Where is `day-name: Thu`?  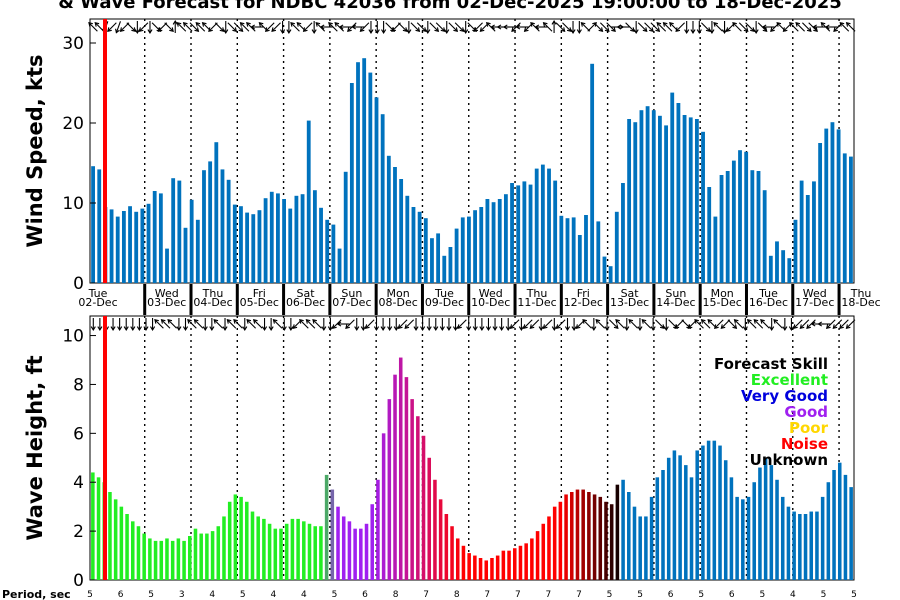 day-name: Thu is located at coordinates (537, 293).